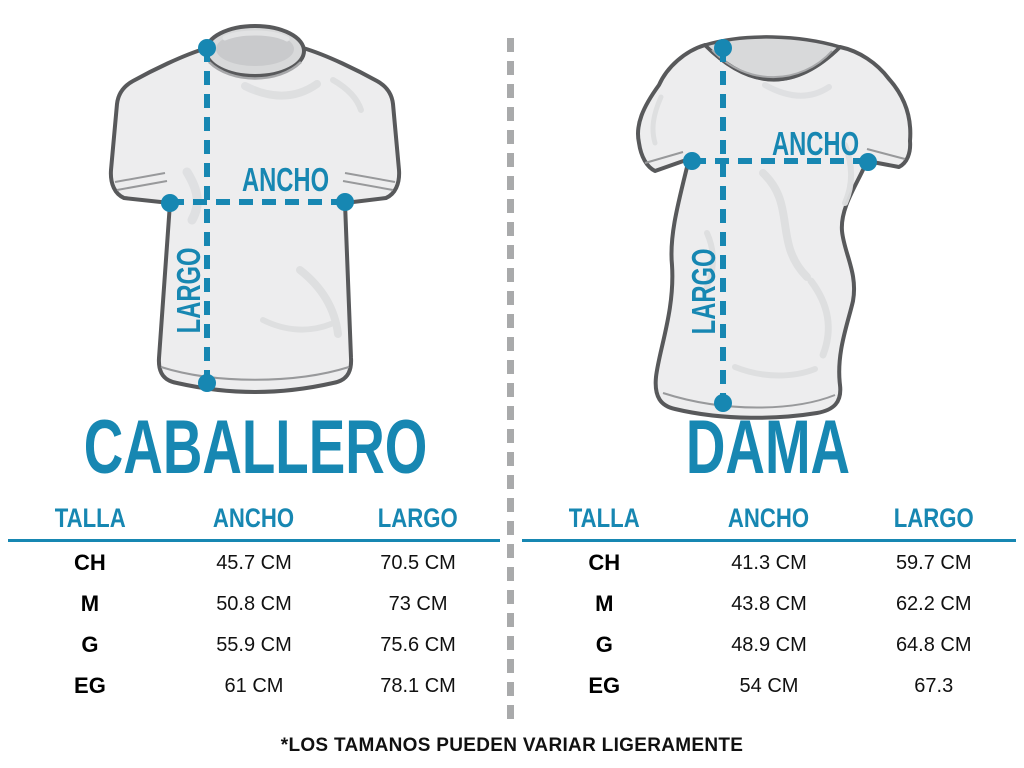 This screenshot has width=1024, height=768. I want to click on table-row: CH 45.7 CM 70.5 CM, so click(254, 563).